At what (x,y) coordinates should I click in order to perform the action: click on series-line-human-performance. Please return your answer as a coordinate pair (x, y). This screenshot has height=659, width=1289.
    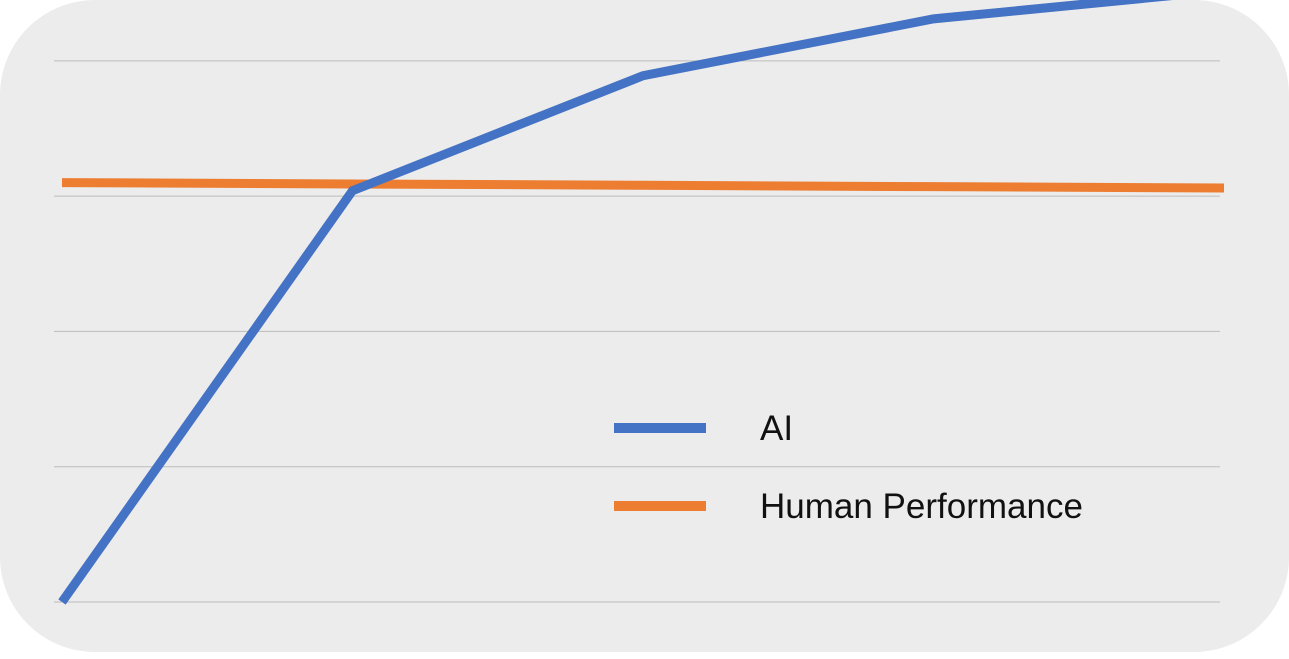
    Looking at the image, I should click on (643, 185).